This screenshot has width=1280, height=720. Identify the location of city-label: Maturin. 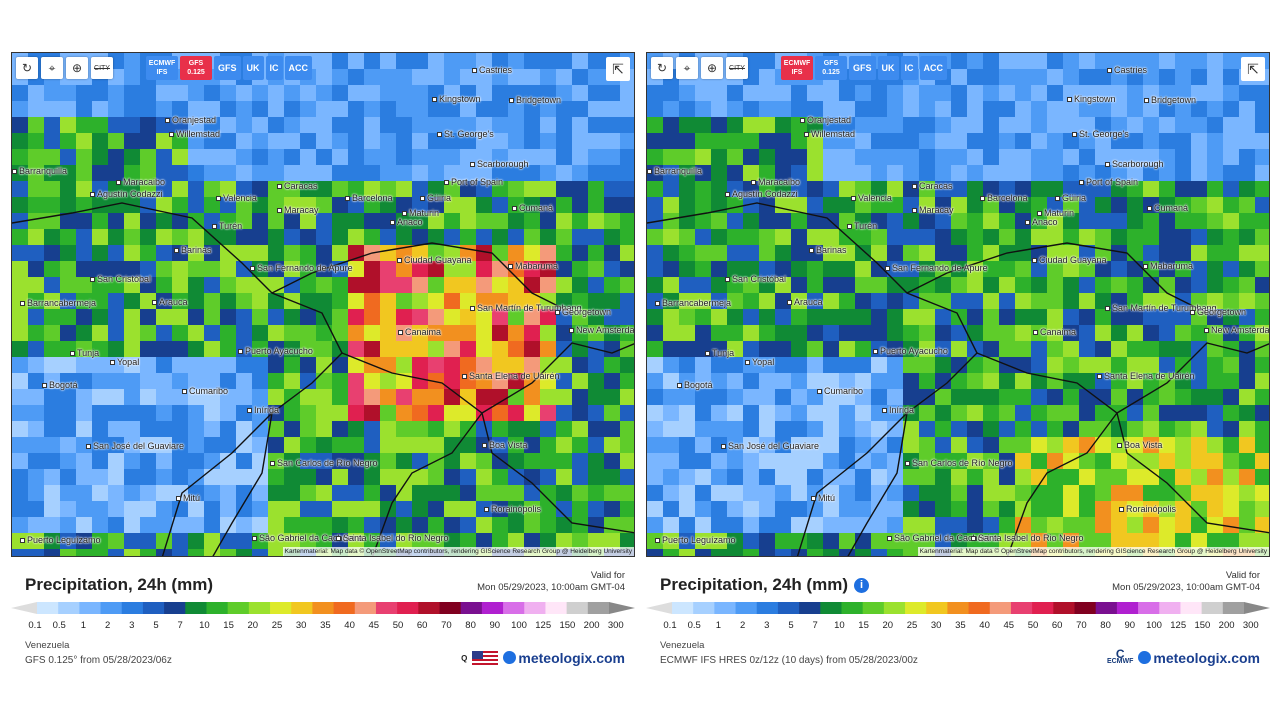
(420, 213).